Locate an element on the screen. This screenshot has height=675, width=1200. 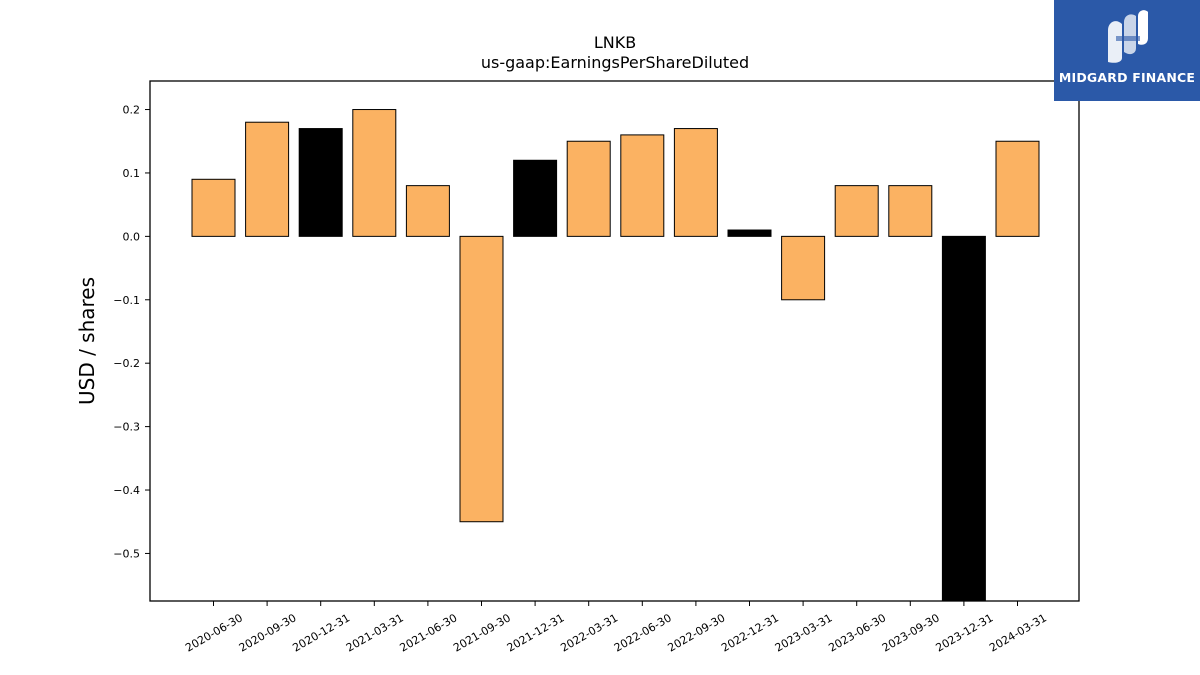
y-axis: 0.2 0.1 0.0 −0.1 −0.2 −0.3 −0.4 −0.5 is located at coordinates (131, 332).